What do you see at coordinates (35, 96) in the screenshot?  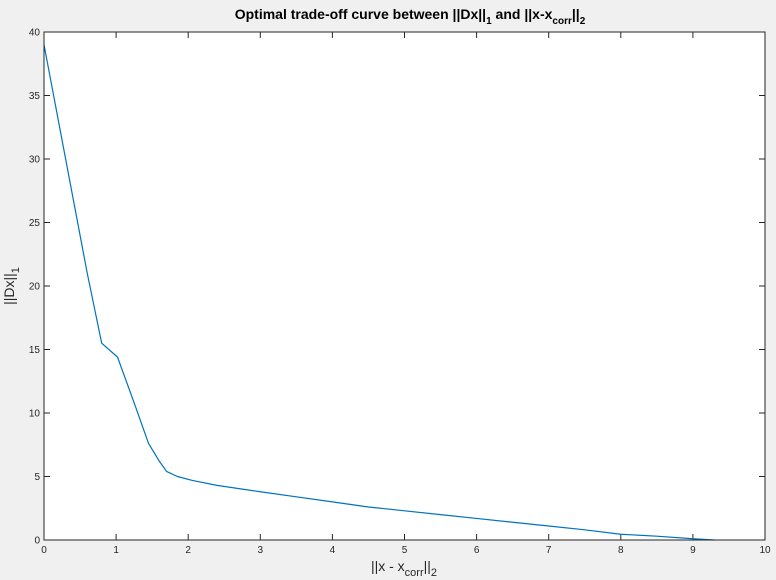 I see `y-tick-label: 35` at bounding box center [35, 96].